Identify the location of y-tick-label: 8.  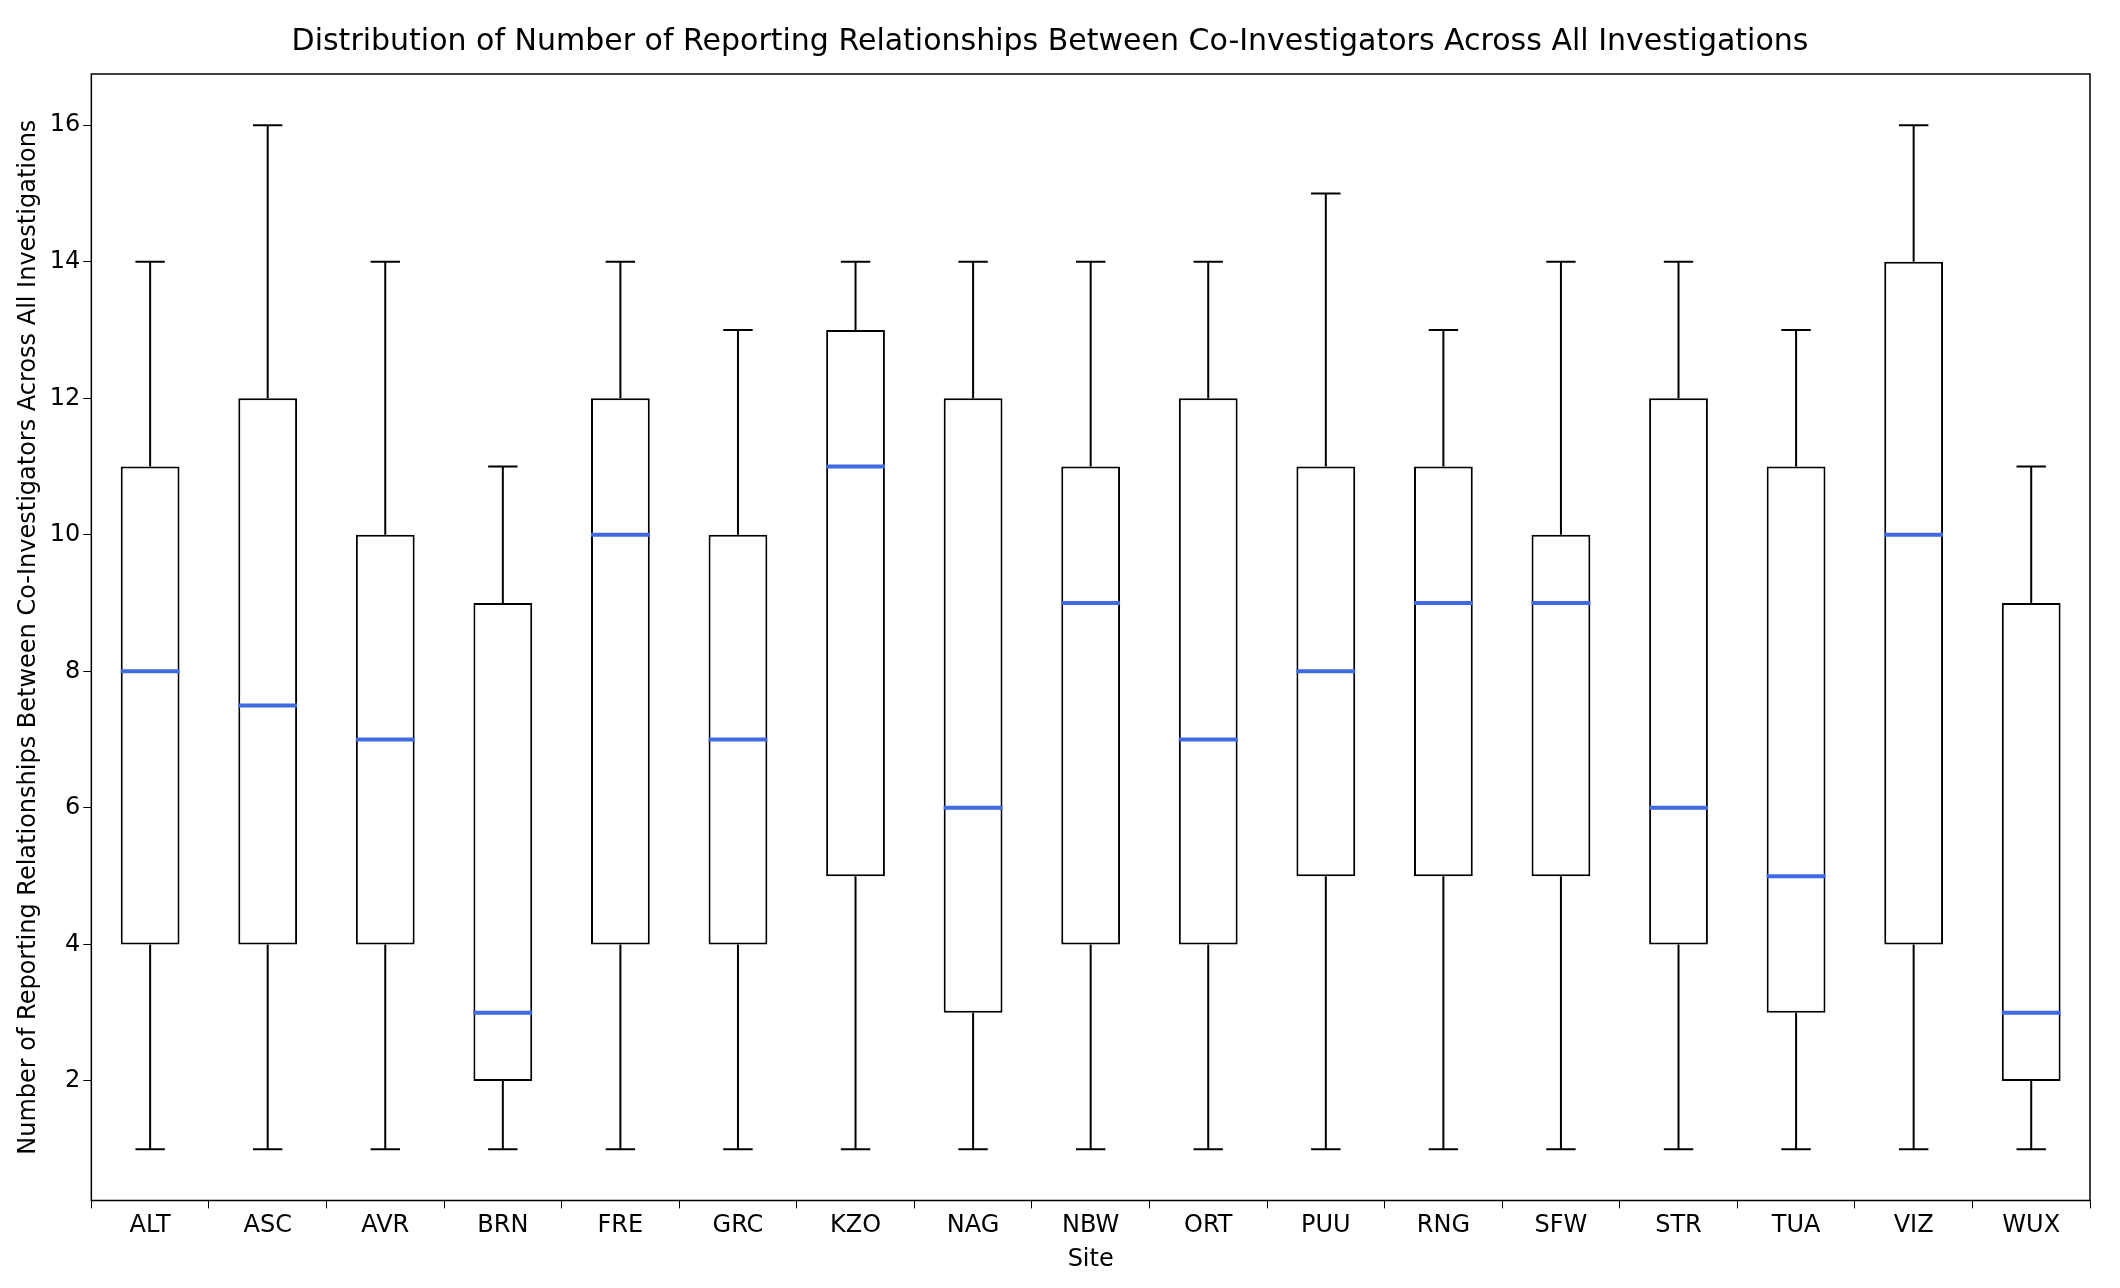
(73, 669).